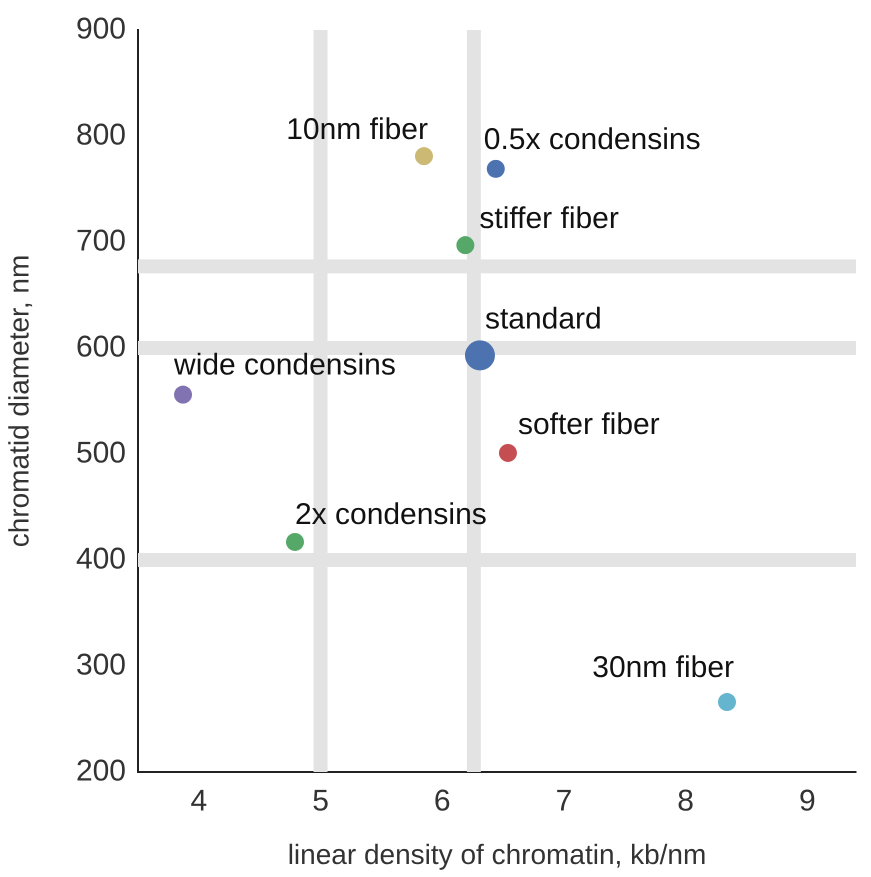 This screenshot has height=877, width=871. What do you see at coordinates (19, 401) in the screenshot?
I see `y-axis-title: chromatid diameter, nm` at bounding box center [19, 401].